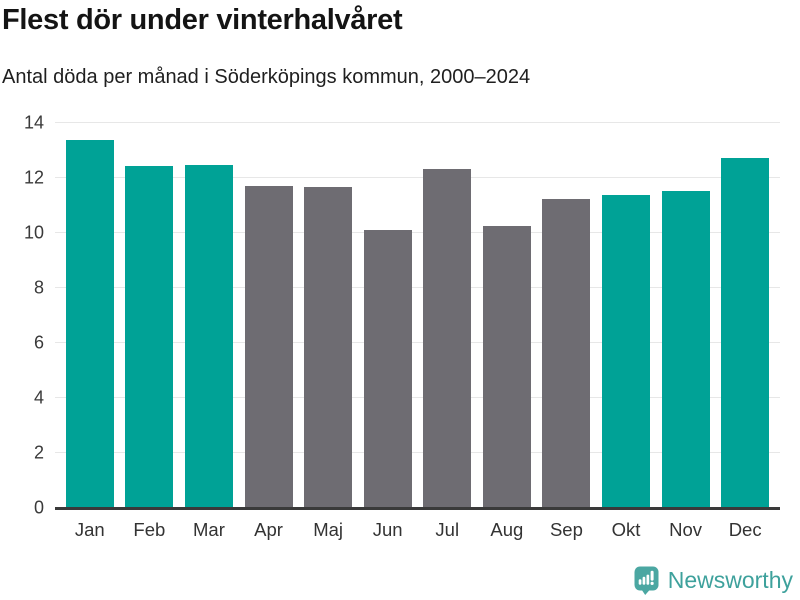 The height and width of the screenshot is (600, 800). Describe the element at coordinates (38, 342) in the screenshot. I see `y-tick-label: 6` at that location.